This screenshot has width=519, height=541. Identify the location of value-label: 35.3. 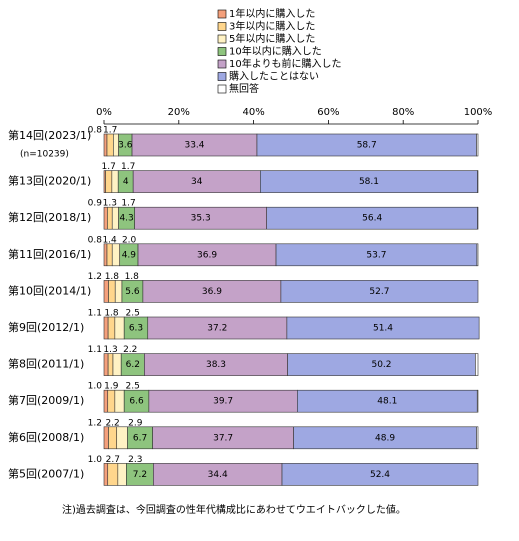
(201, 219).